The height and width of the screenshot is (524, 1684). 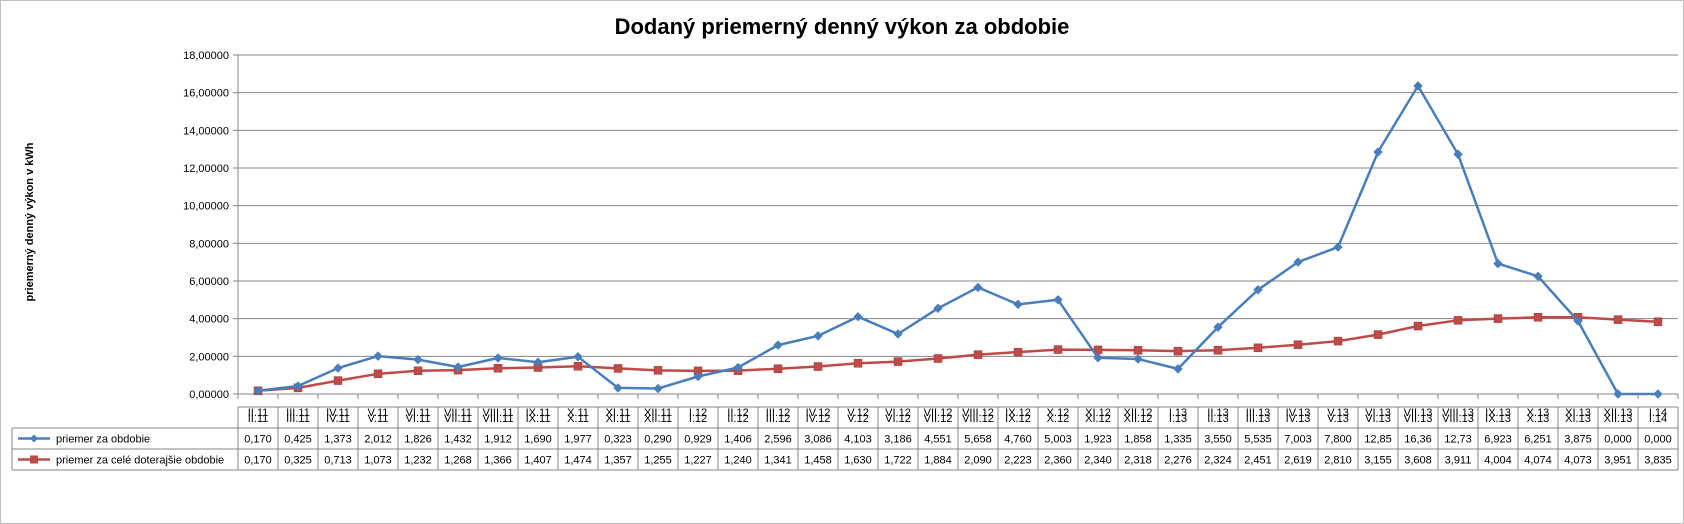 What do you see at coordinates (842, 26) in the screenshot?
I see `chart-title: Dodaný priemerný denný výkon za obdobie` at bounding box center [842, 26].